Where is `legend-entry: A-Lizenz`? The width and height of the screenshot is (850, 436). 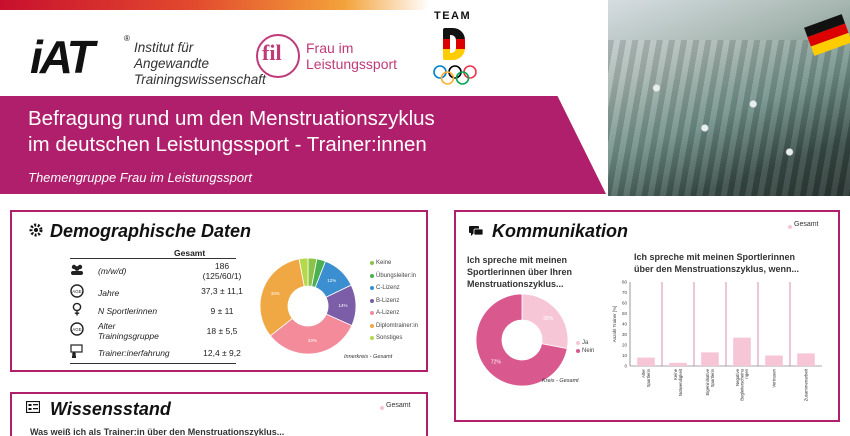
legend-entry: A-Lizenz is located at coordinates (388, 313).